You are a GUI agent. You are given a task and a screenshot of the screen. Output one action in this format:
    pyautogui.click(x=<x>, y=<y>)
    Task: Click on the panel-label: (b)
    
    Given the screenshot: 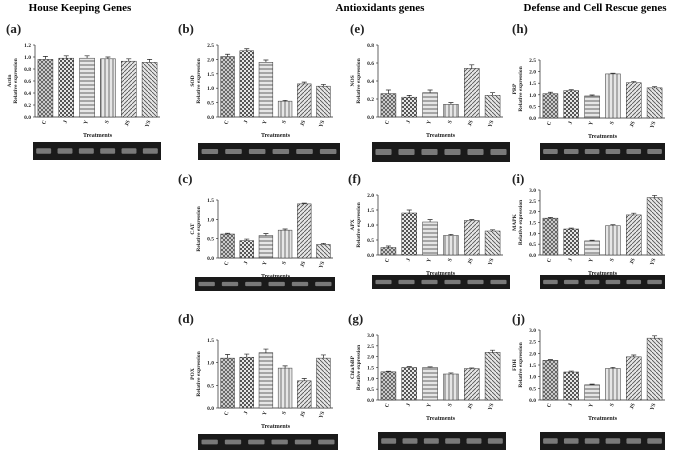 What is the action you would take?
    pyautogui.click(x=186, y=28)
    